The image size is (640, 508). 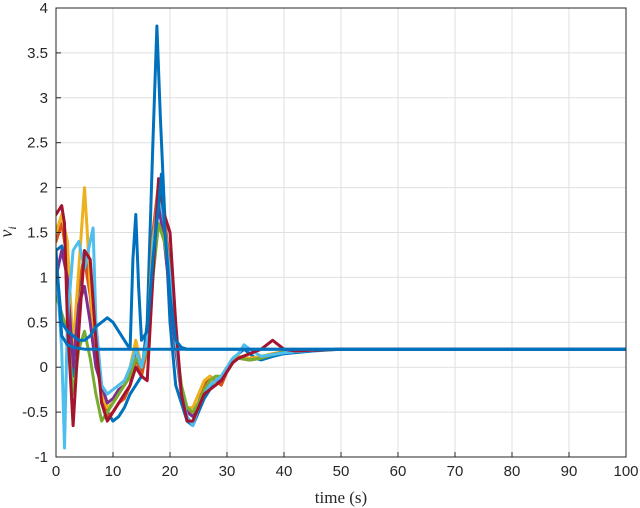 I want to click on y-tick-label: 3.5, so click(x=37, y=53).